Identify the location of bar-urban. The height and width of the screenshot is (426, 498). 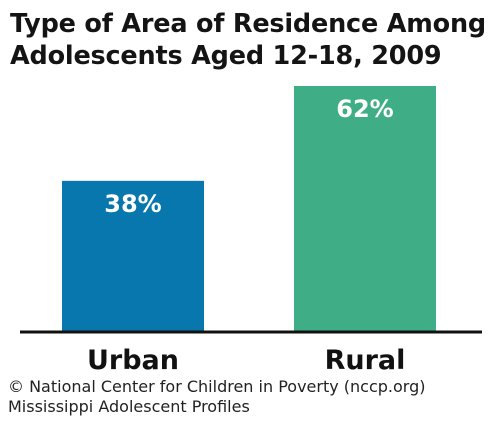
(133, 255).